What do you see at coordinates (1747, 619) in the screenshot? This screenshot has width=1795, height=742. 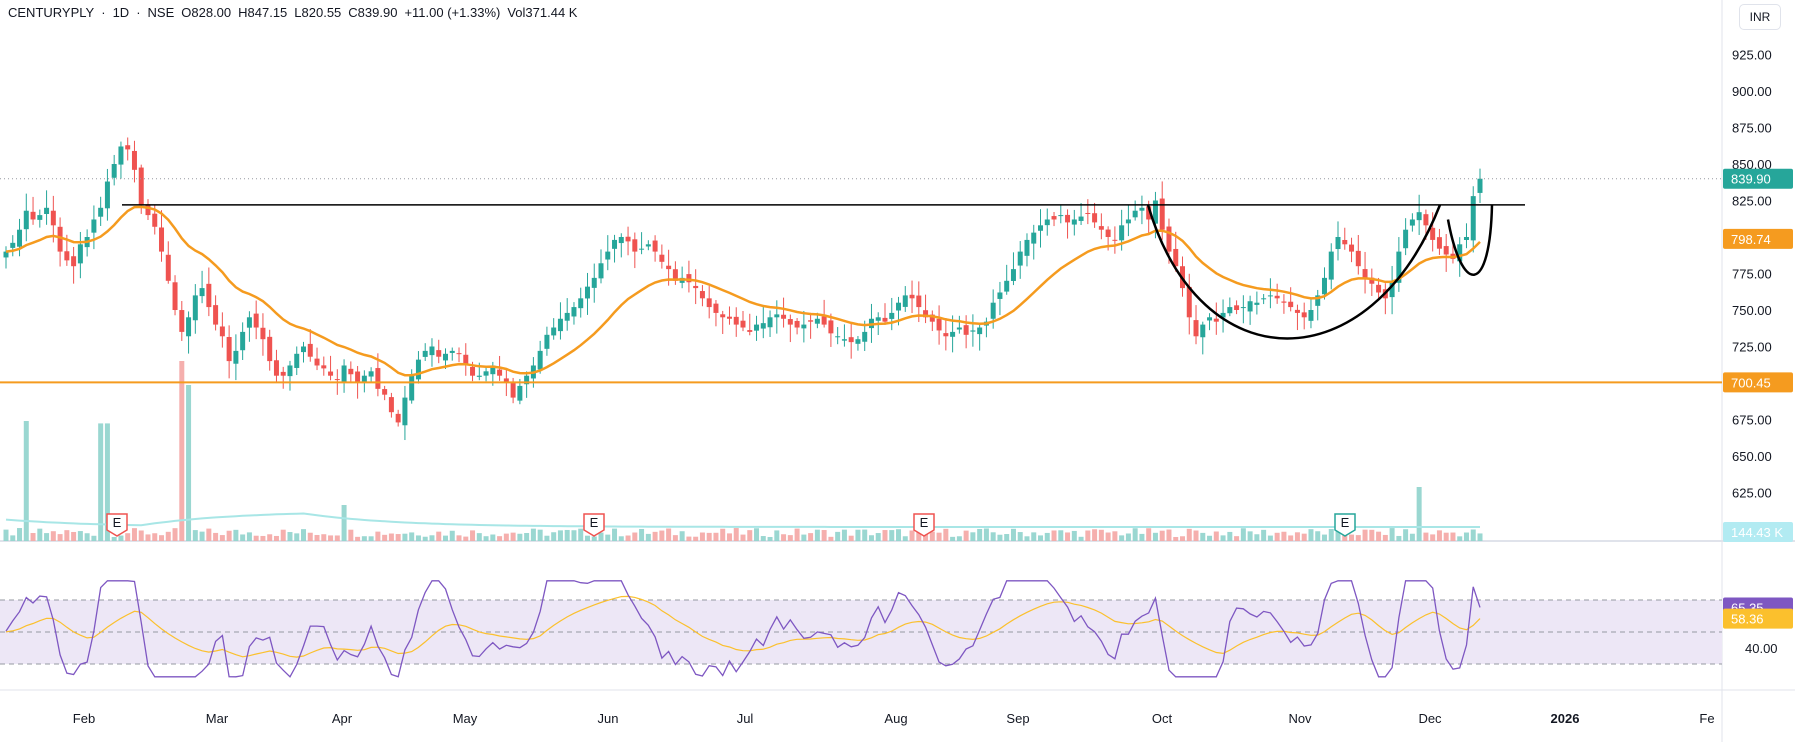 I see `rsi-ma-badge: 58.36` at bounding box center [1747, 619].